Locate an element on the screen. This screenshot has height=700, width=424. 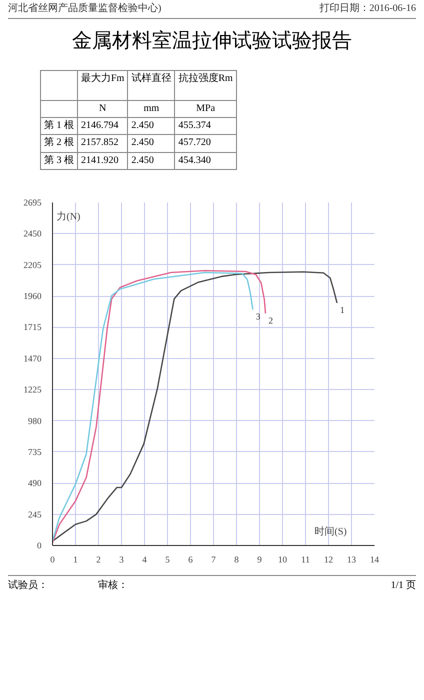
y-tick-label: 2450 is located at coordinates (33, 233).